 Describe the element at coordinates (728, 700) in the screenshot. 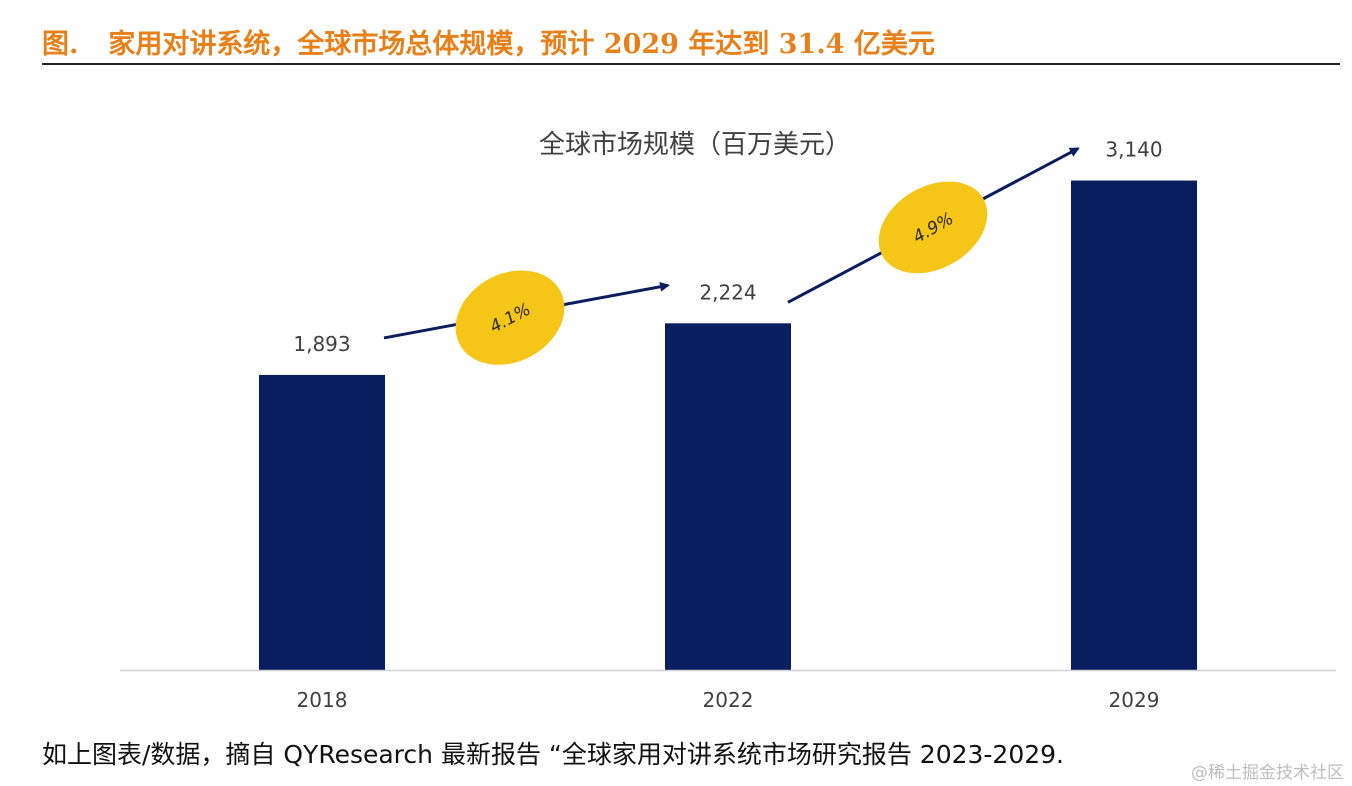

I see `x-tick-label-2022: 2022` at that location.